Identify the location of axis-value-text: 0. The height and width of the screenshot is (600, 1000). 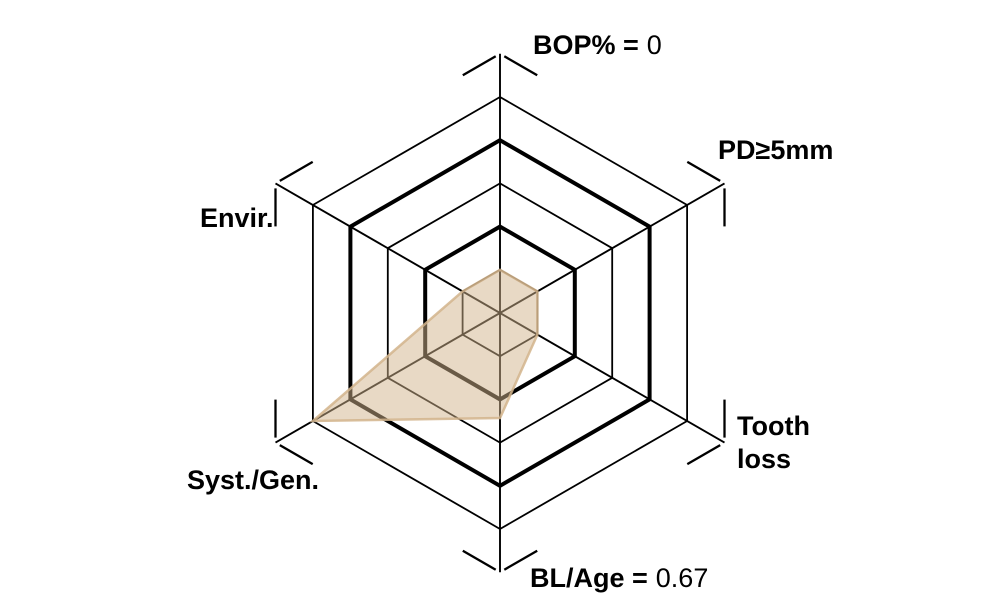
(654, 45).